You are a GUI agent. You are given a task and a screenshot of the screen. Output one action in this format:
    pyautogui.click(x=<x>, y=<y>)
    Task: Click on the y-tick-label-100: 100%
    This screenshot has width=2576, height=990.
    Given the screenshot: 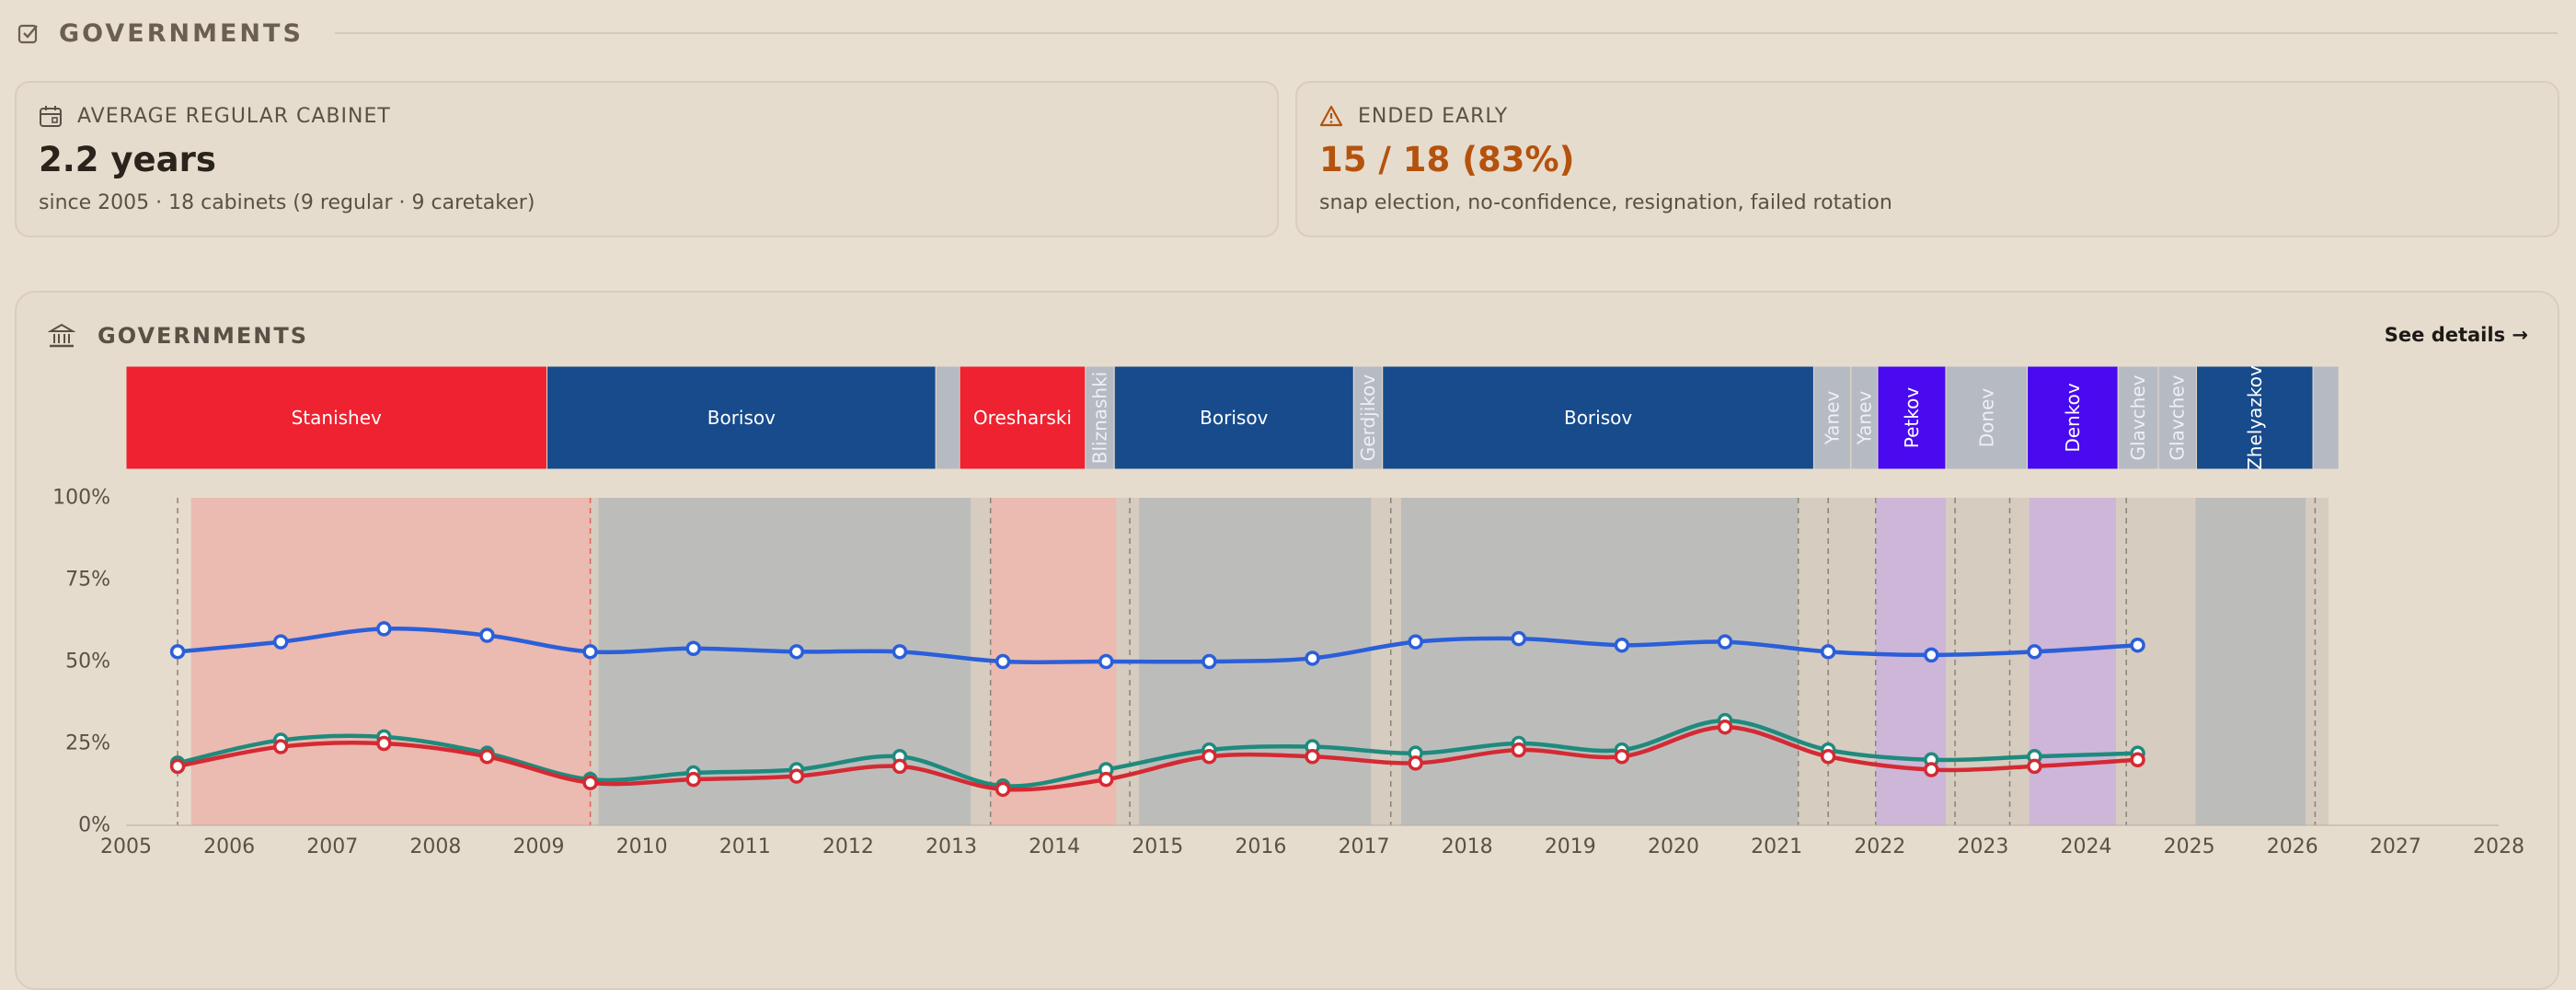 What is the action you would take?
    pyautogui.click(x=81, y=498)
    